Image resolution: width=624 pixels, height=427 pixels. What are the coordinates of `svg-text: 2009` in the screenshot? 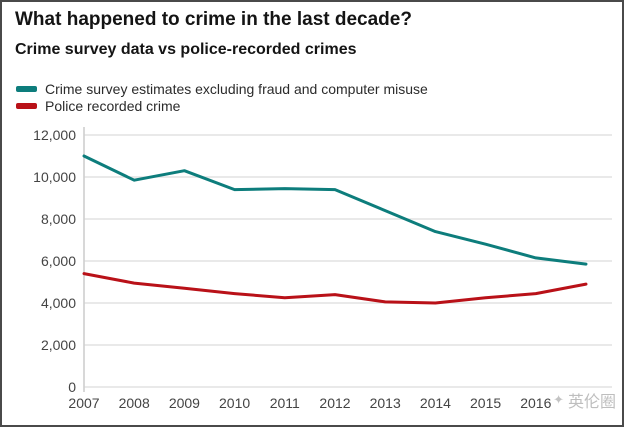 It's located at (184, 403).